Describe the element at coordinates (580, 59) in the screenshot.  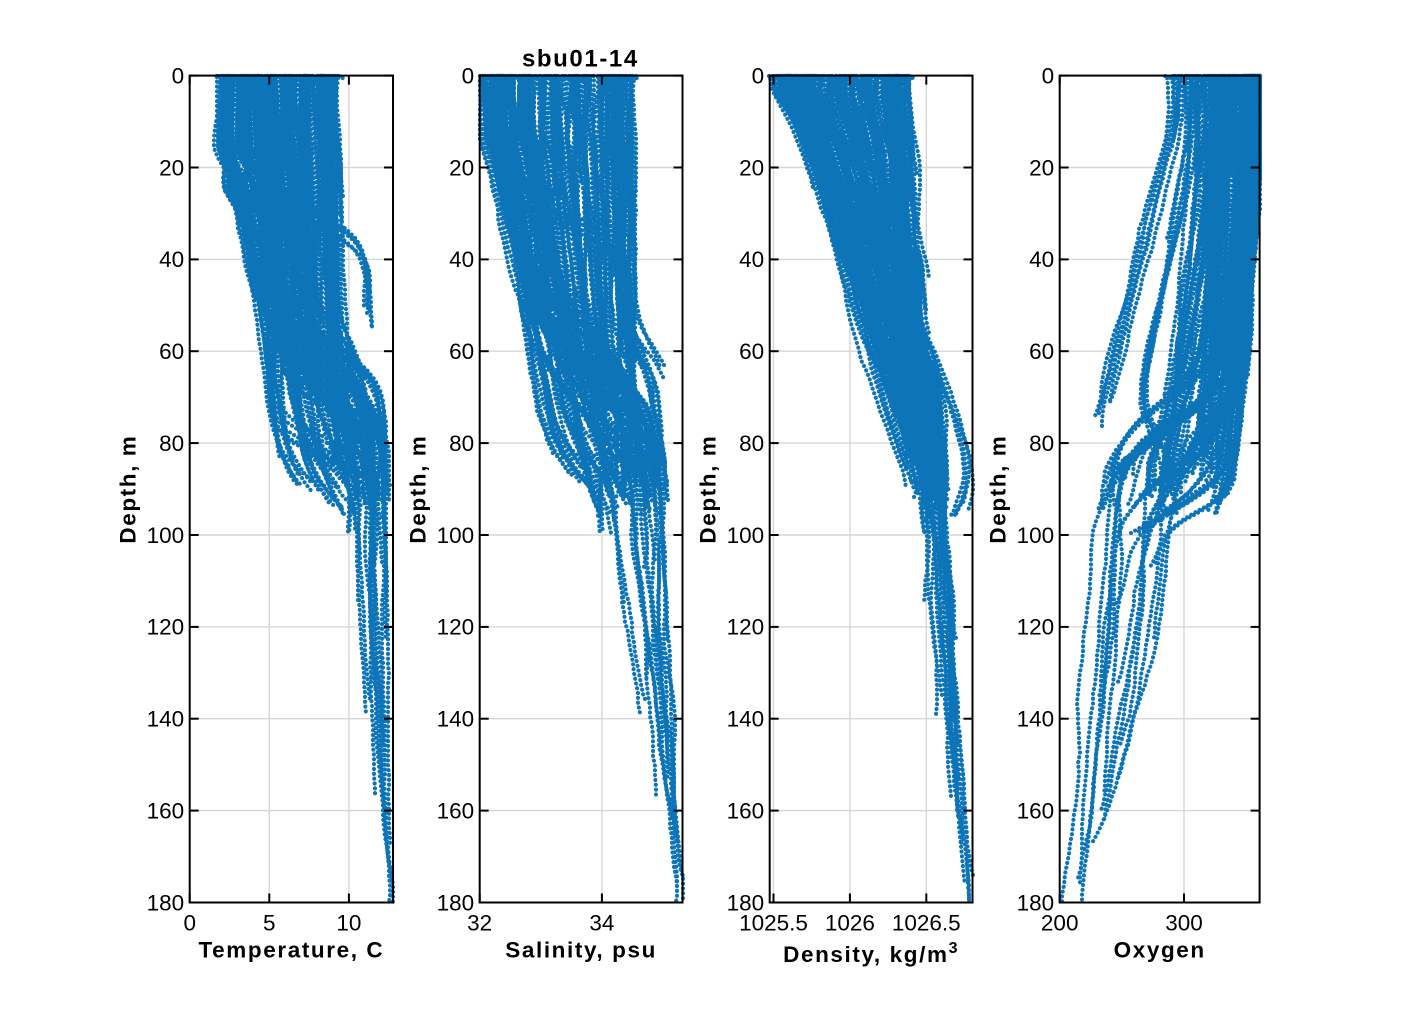
I see `svg-text: sbu01-14` at that location.